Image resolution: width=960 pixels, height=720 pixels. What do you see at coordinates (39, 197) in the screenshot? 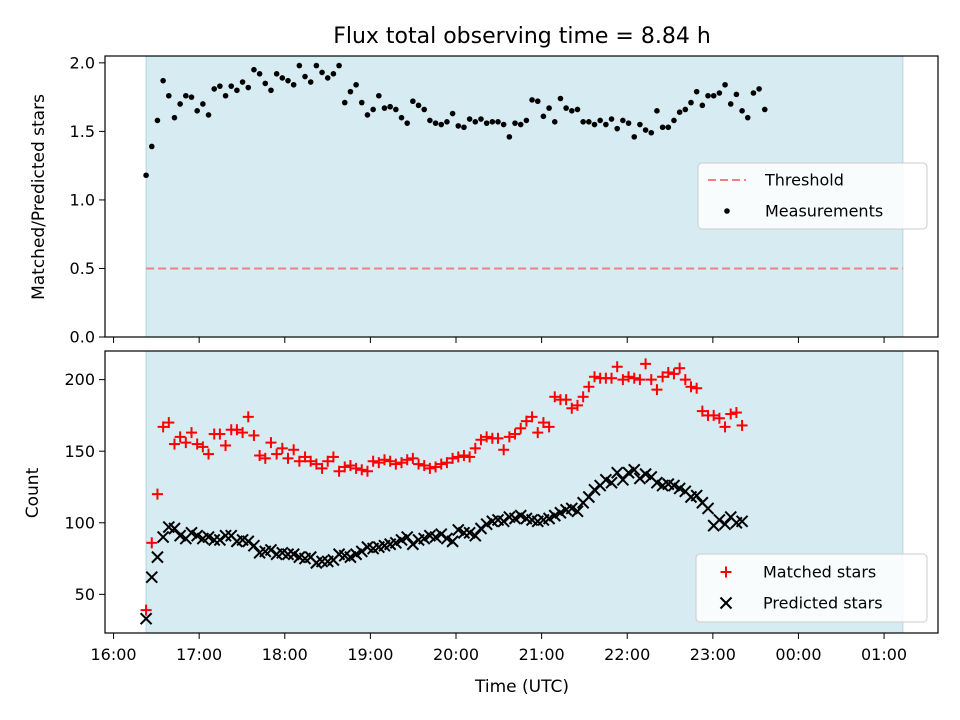
I see `top-y-axis-label: Matched/Predicted stars` at bounding box center [39, 197].